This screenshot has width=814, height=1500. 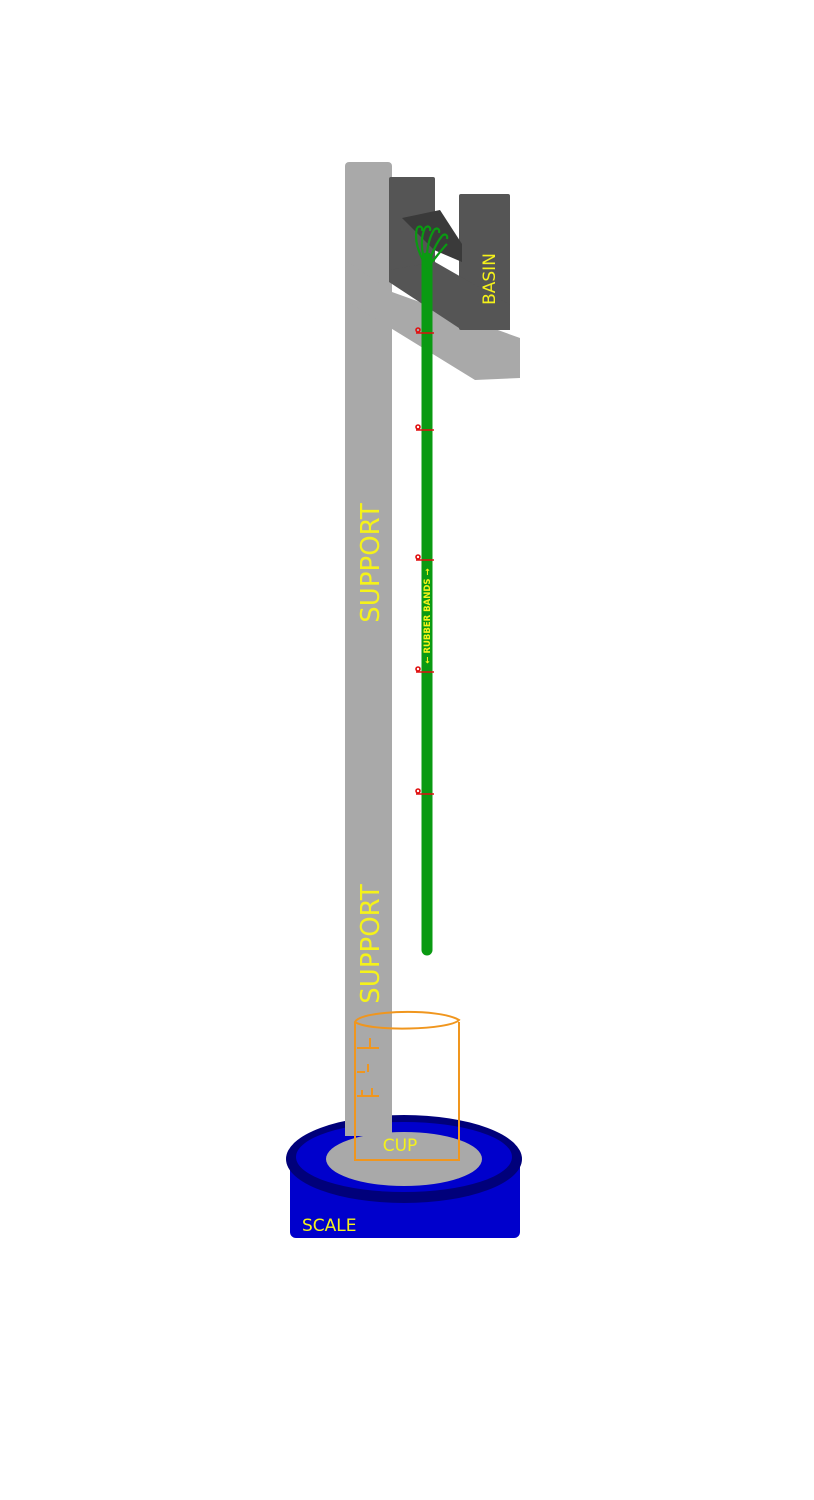 I want to click on cup-label: CUP, so click(x=400, y=1146).